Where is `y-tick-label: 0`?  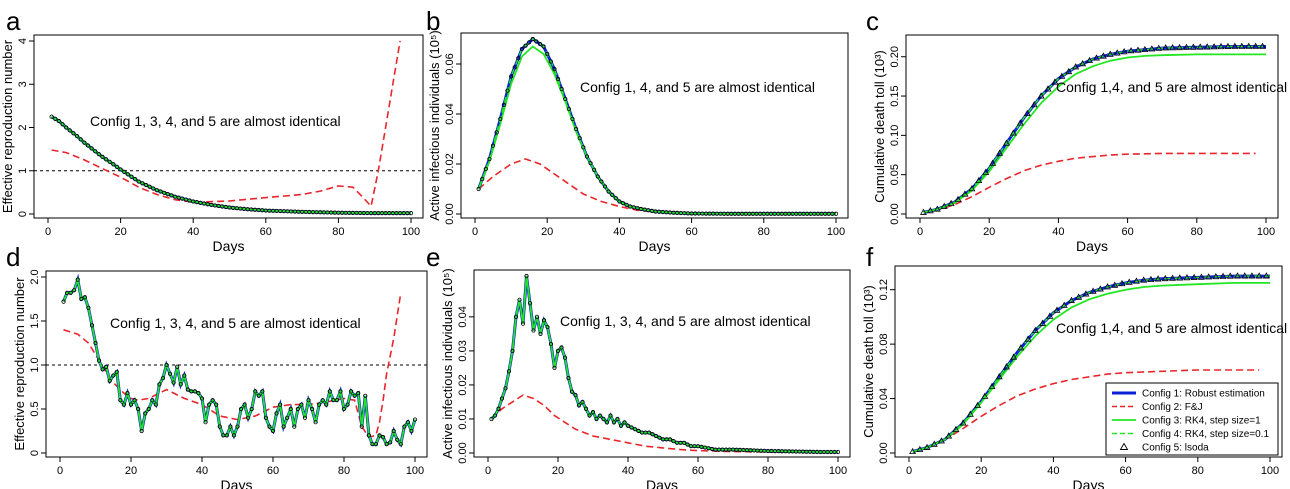 y-tick-label: 0 is located at coordinates (35, 453).